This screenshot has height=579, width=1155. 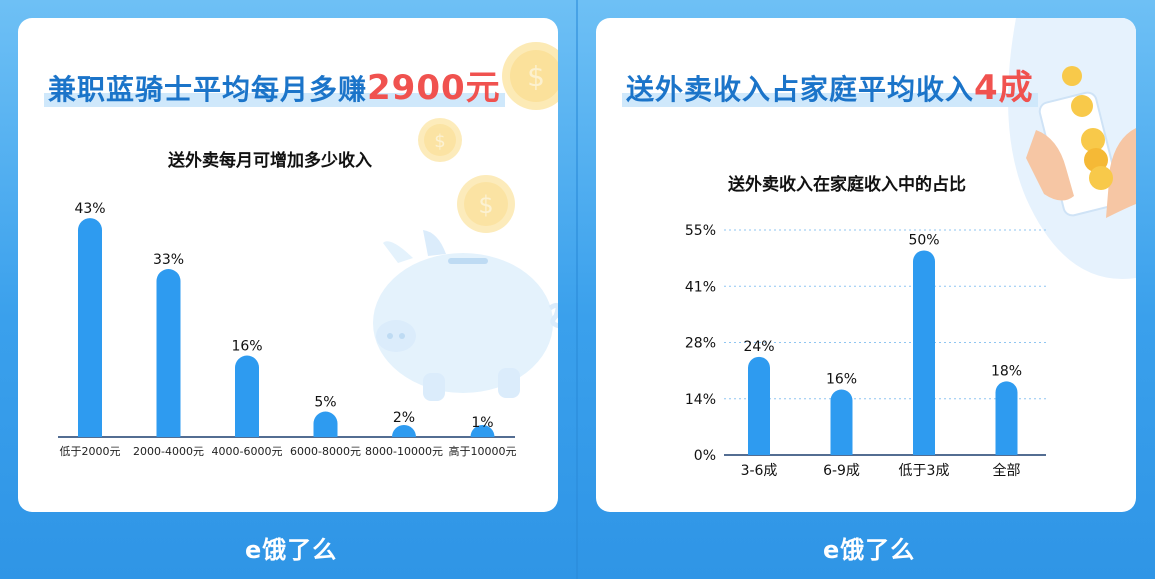 I want to click on y-tick-label: 41%, so click(x=700, y=287).